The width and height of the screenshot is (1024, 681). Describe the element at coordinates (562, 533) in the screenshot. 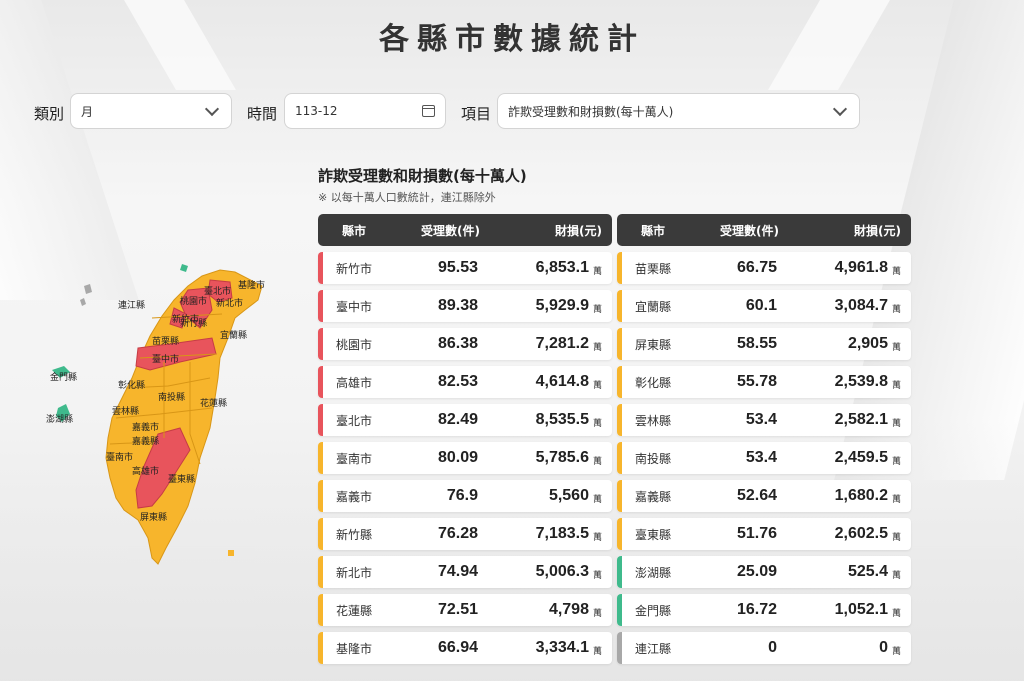

I see `loss-amount: 7,183.5` at that location.